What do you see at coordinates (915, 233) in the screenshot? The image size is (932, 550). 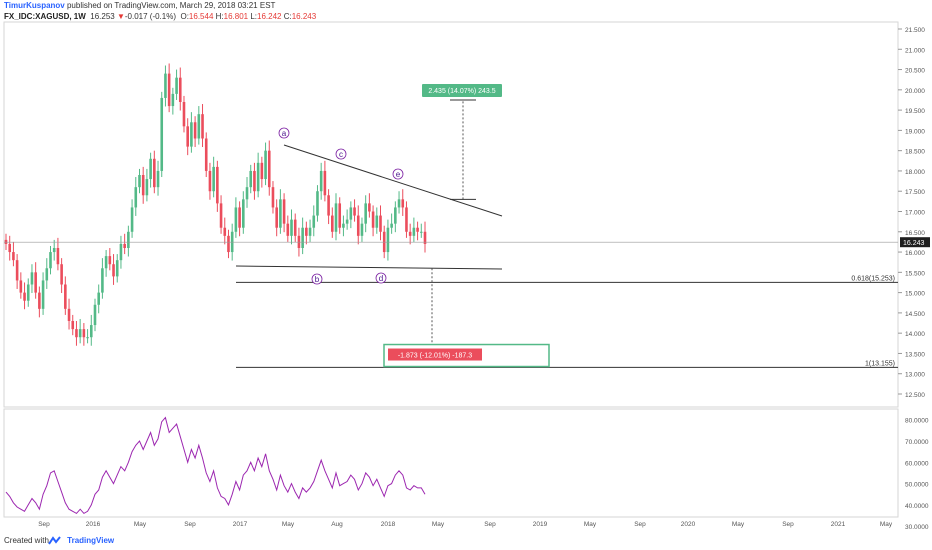 I see `price-tick-label: 16.500` at bounding box center [915, 233].